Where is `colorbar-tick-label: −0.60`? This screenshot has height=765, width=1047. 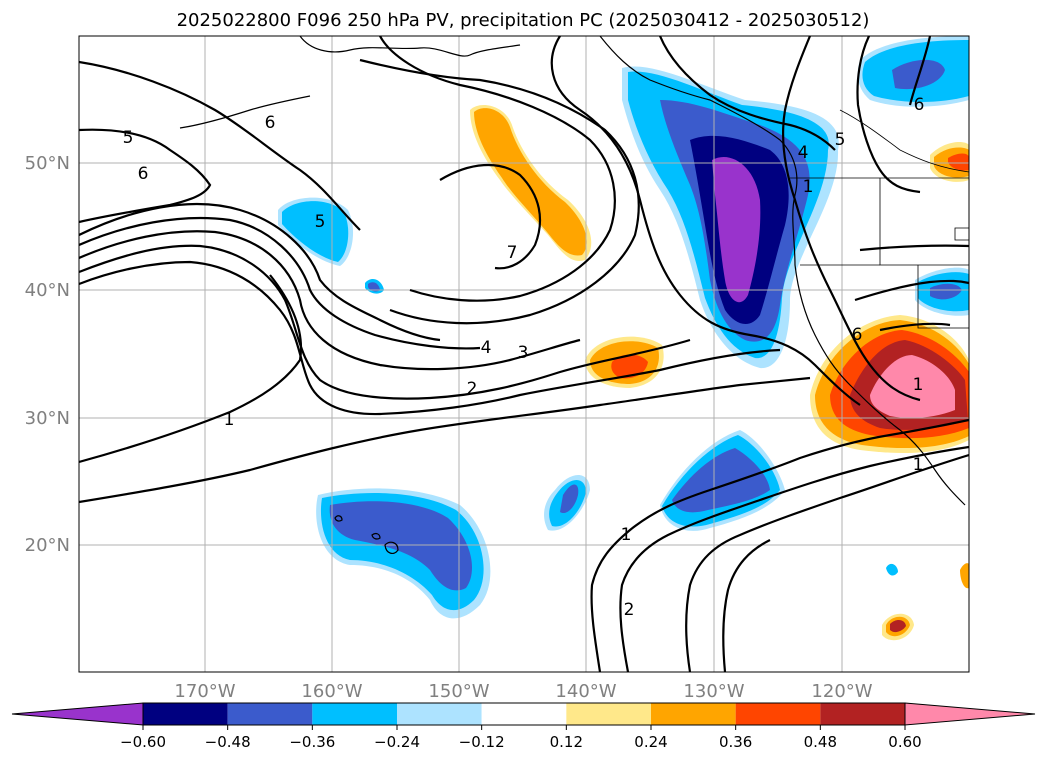 colorbar-tick-label: −0.60 is located at coordinates (143, 742).